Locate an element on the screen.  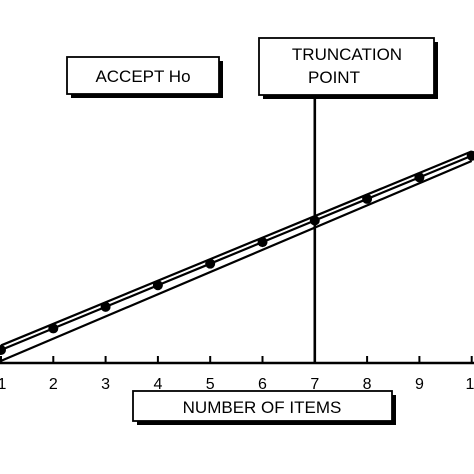
accept-ho-text: ACCEPT Ho is located at coordinates (142, 76).